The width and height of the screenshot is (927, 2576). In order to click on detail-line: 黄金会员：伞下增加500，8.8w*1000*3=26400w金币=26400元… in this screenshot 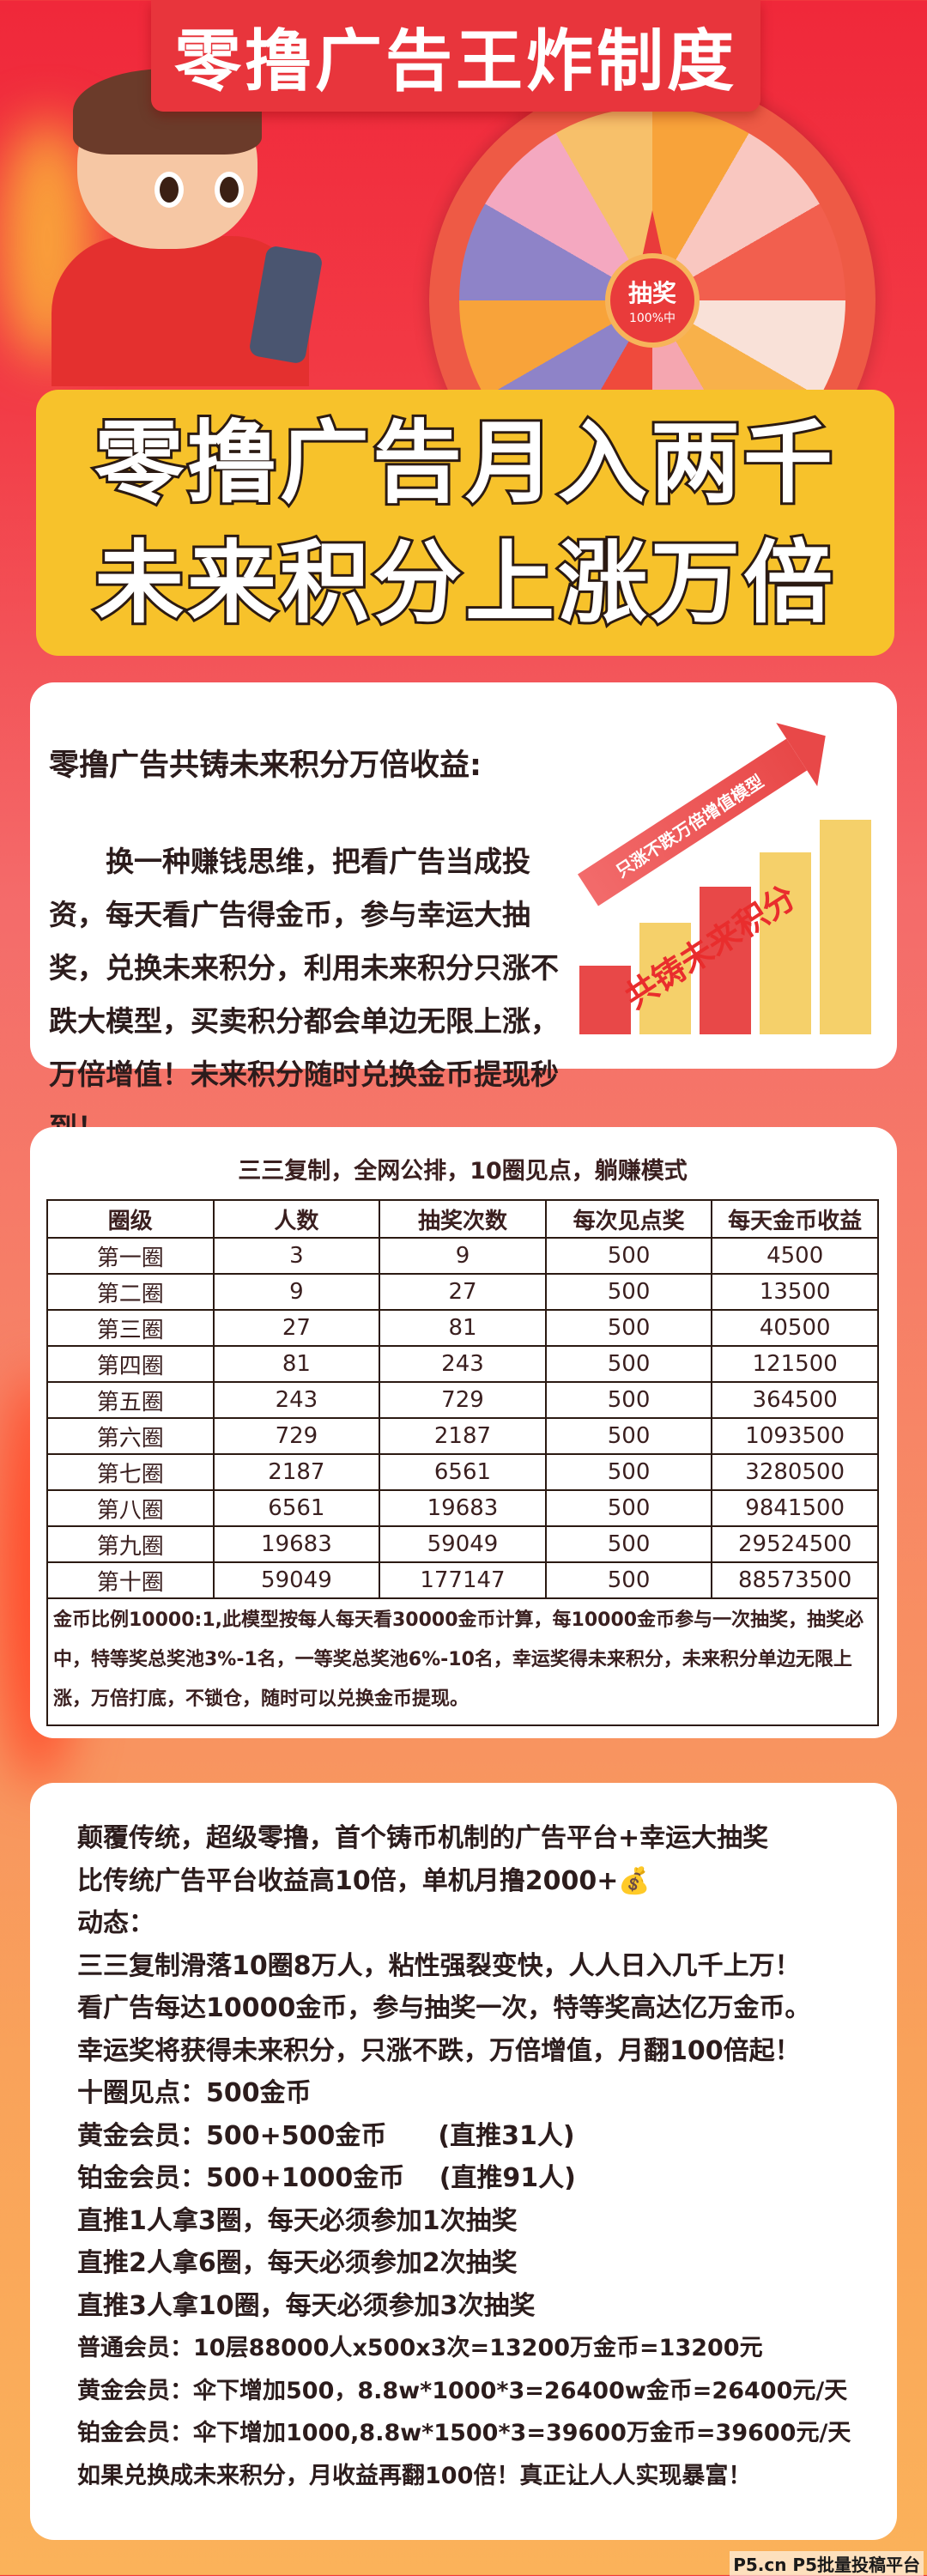, I will do `click(462, 2390)`.